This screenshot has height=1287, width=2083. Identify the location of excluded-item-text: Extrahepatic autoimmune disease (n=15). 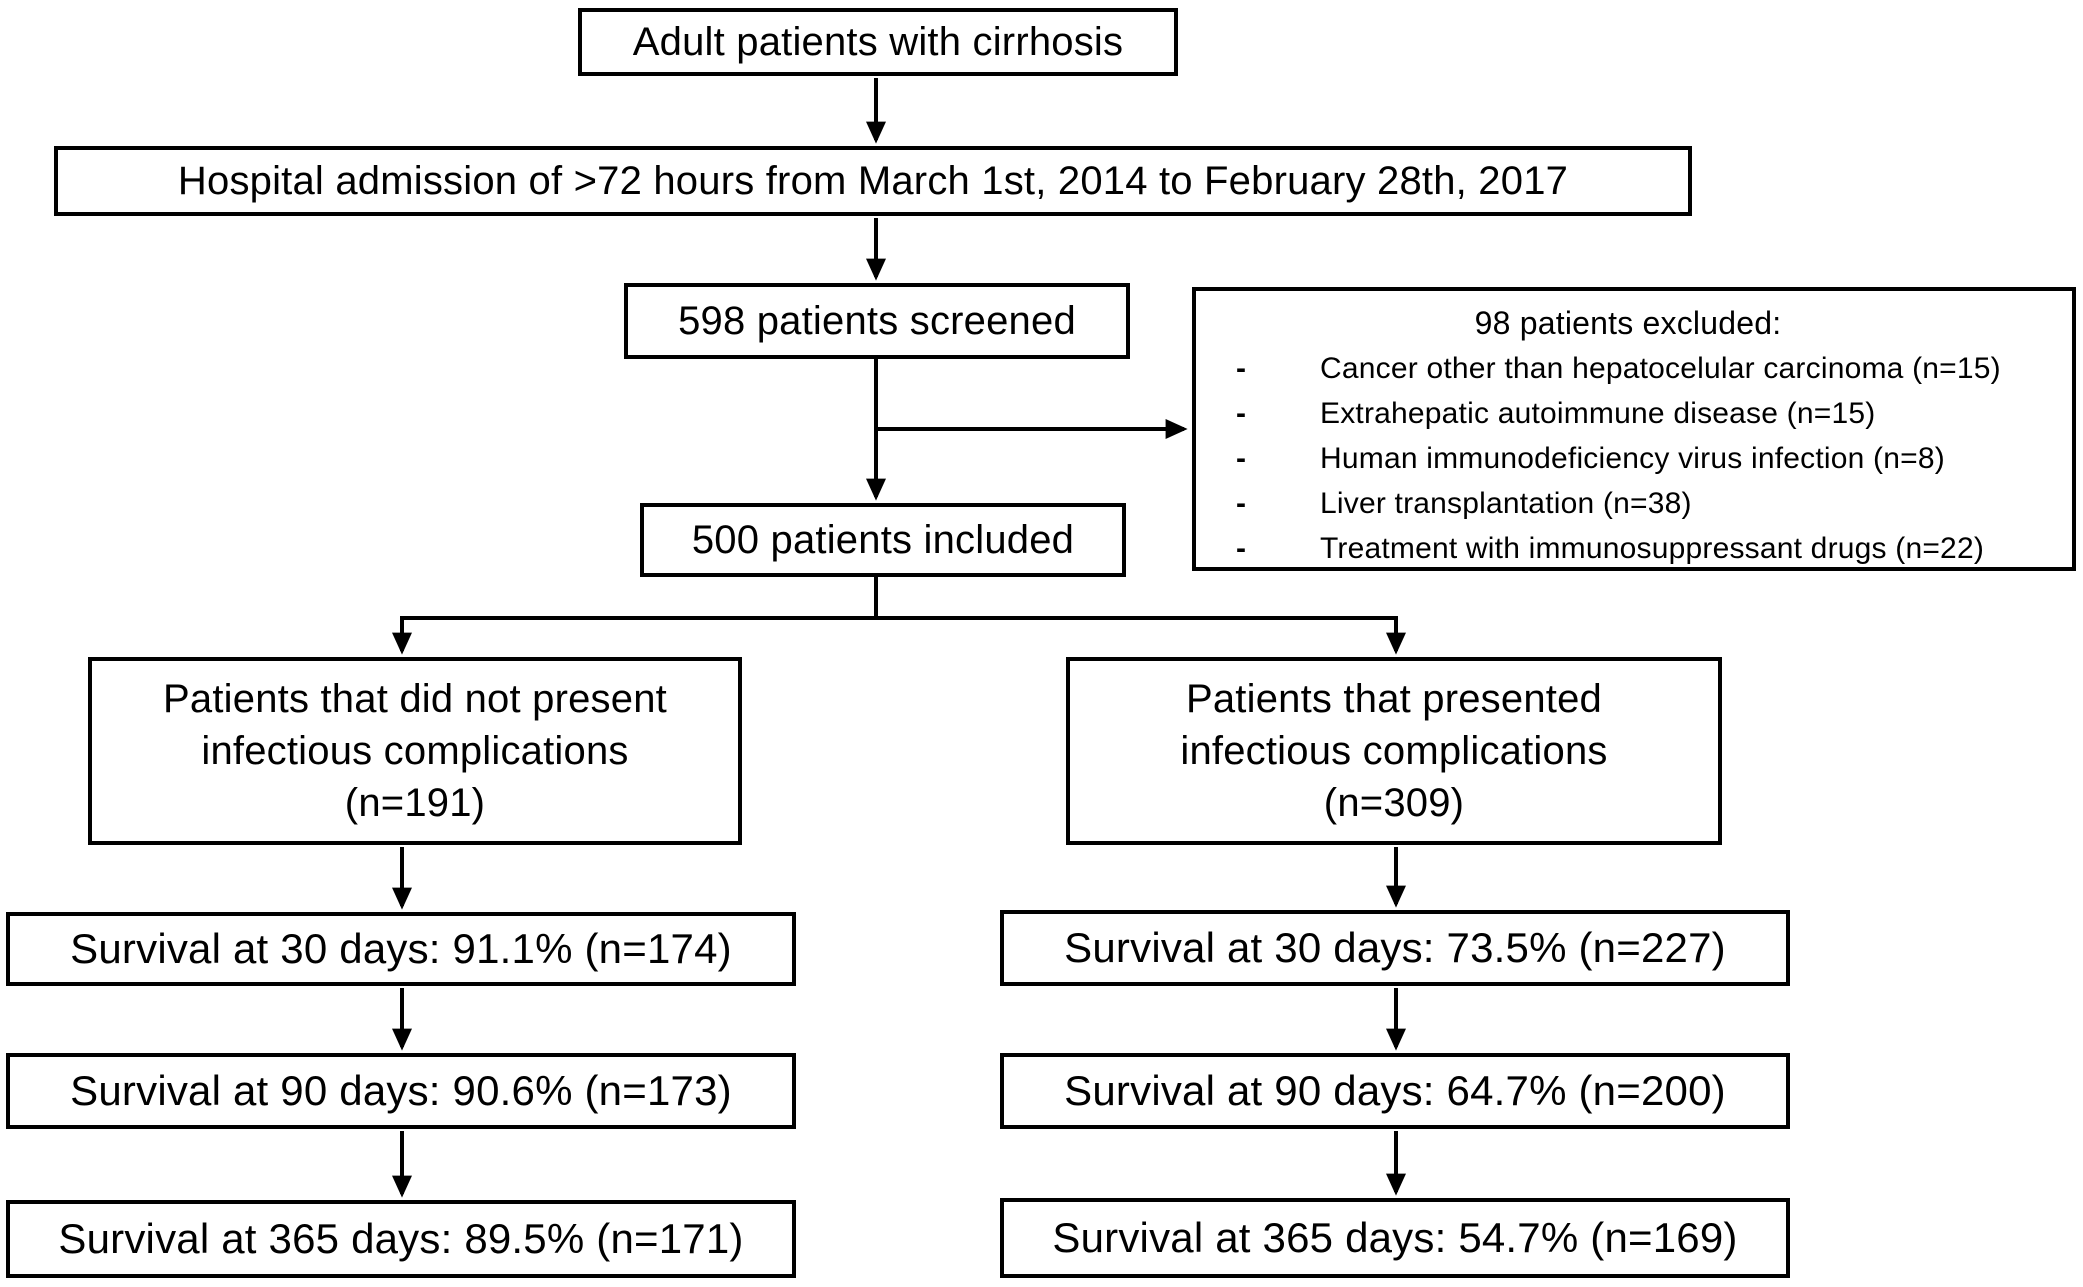
(1598, 413).